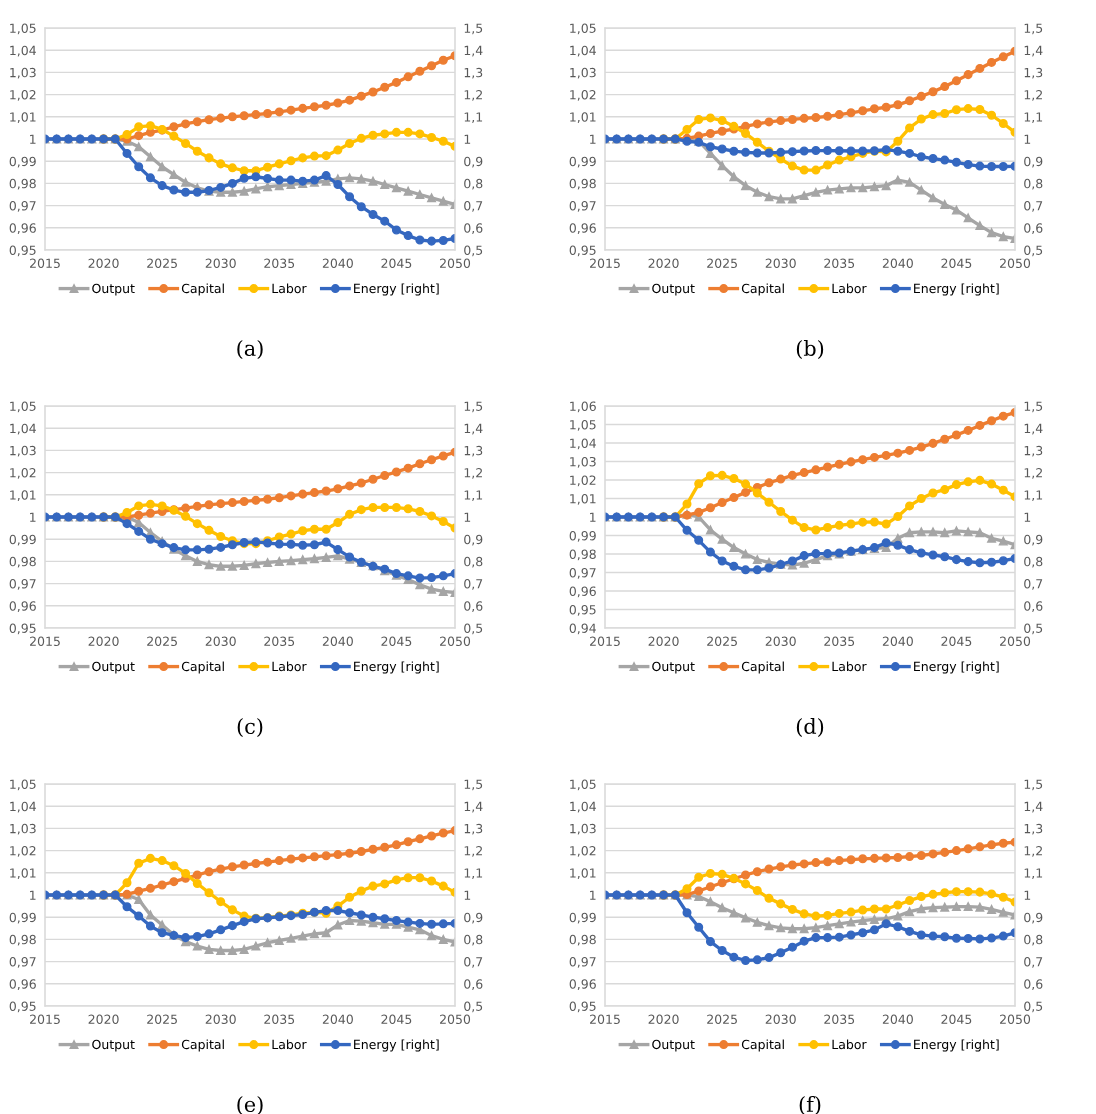 Image resolution: width=1096 pixels, height=1114 pixels. Describe the element at coordinates (103, 641) in the screenshot. I see `x-tick-label: 2020` at that location.